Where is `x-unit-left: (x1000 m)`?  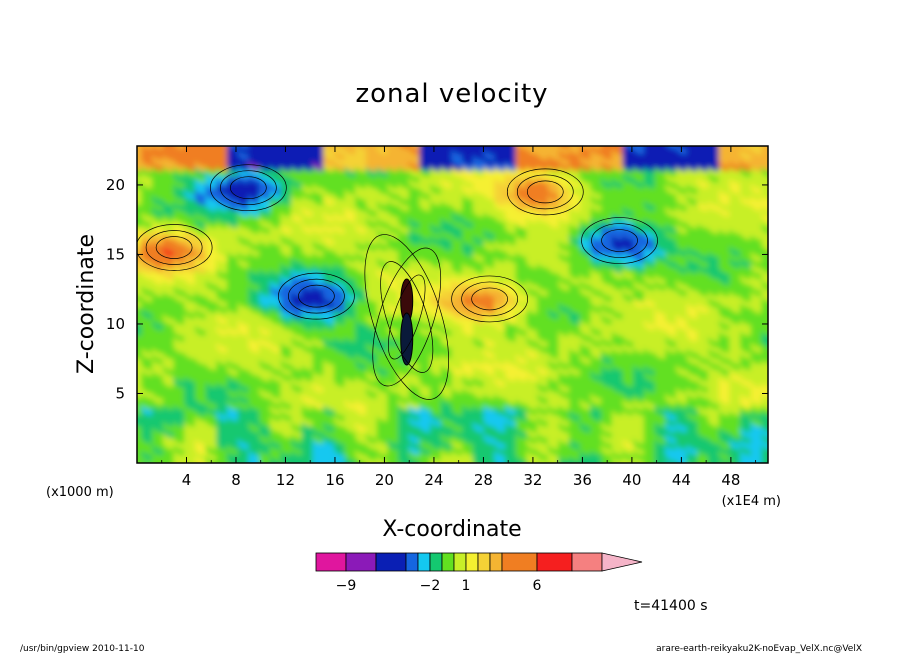
x-unit-left: (x1000 m) is located at coordinates (80, 492).